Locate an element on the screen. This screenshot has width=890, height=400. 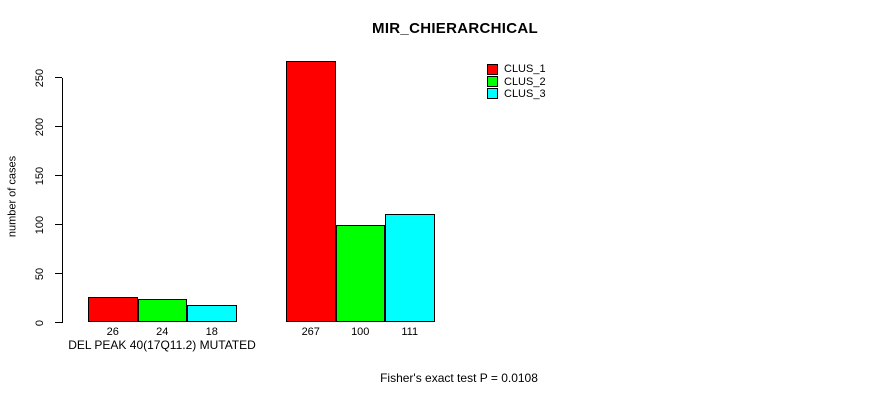
legend-item: CLUS_2 is located at coordinates (516, 81).